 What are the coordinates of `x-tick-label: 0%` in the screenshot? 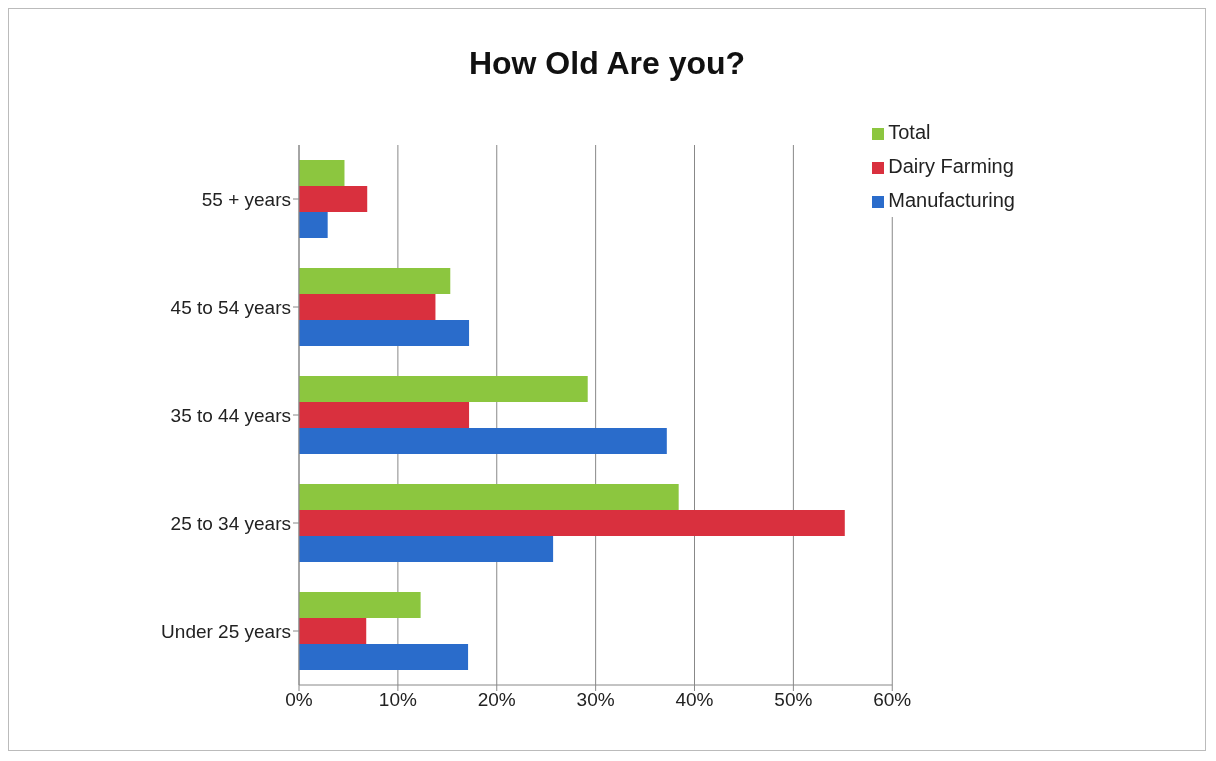 It's located at (299, 700).